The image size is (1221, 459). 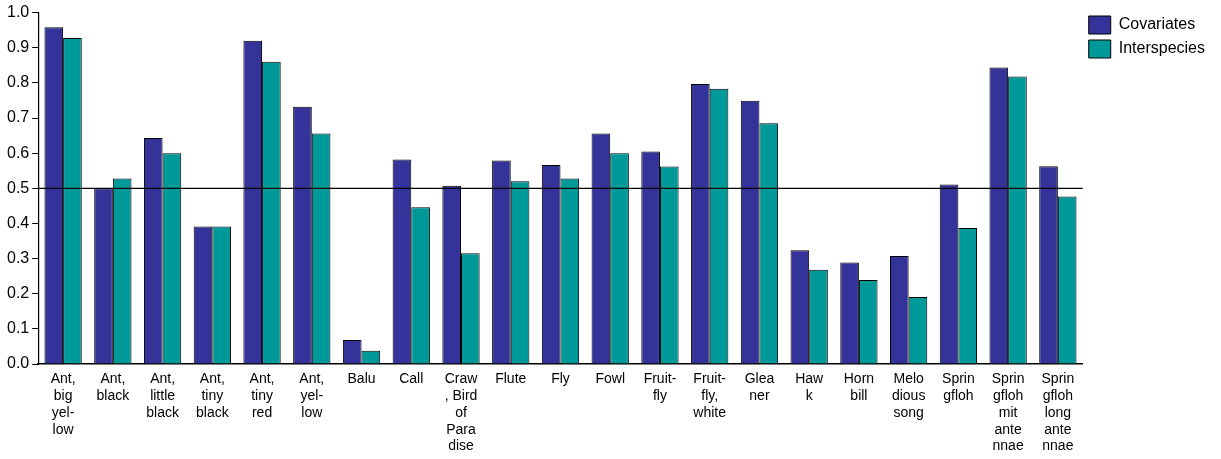 I want to click on x-tick-label: Call, so click(x=411, y=378).